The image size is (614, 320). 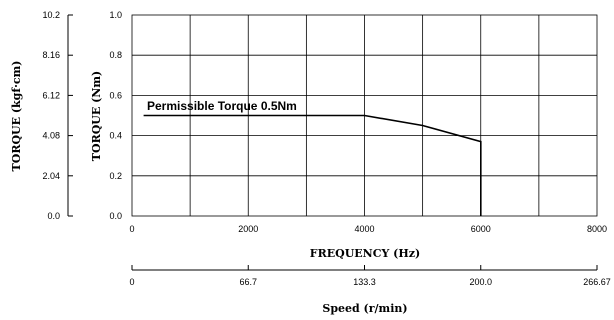 I want to click on y2-tick-label: 6.12, so click(x=51, y=95).